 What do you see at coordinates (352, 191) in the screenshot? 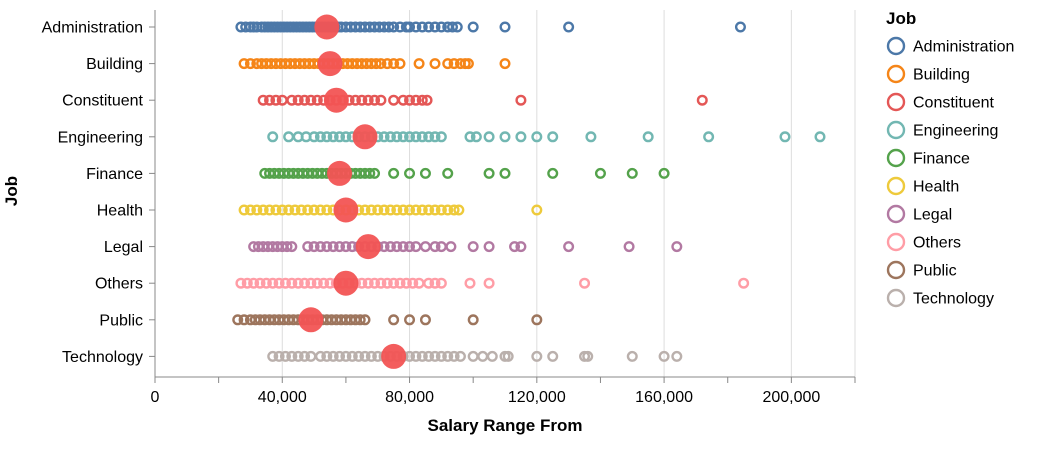
I see `mean-markers` at bounding box center [352, 191].